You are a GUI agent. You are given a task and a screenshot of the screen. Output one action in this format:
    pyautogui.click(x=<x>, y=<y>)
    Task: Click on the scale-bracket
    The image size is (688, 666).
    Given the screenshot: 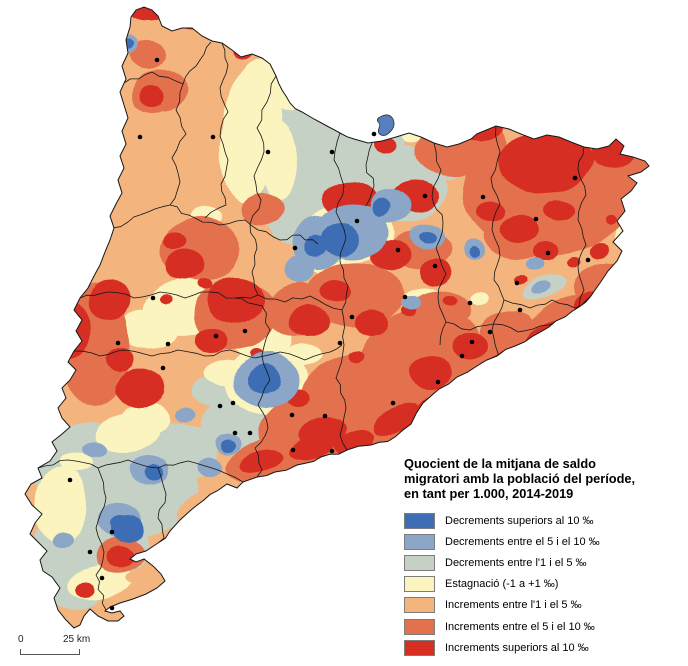 What is the action you would take?
    pyautogui.click(x=50, y=652)
    